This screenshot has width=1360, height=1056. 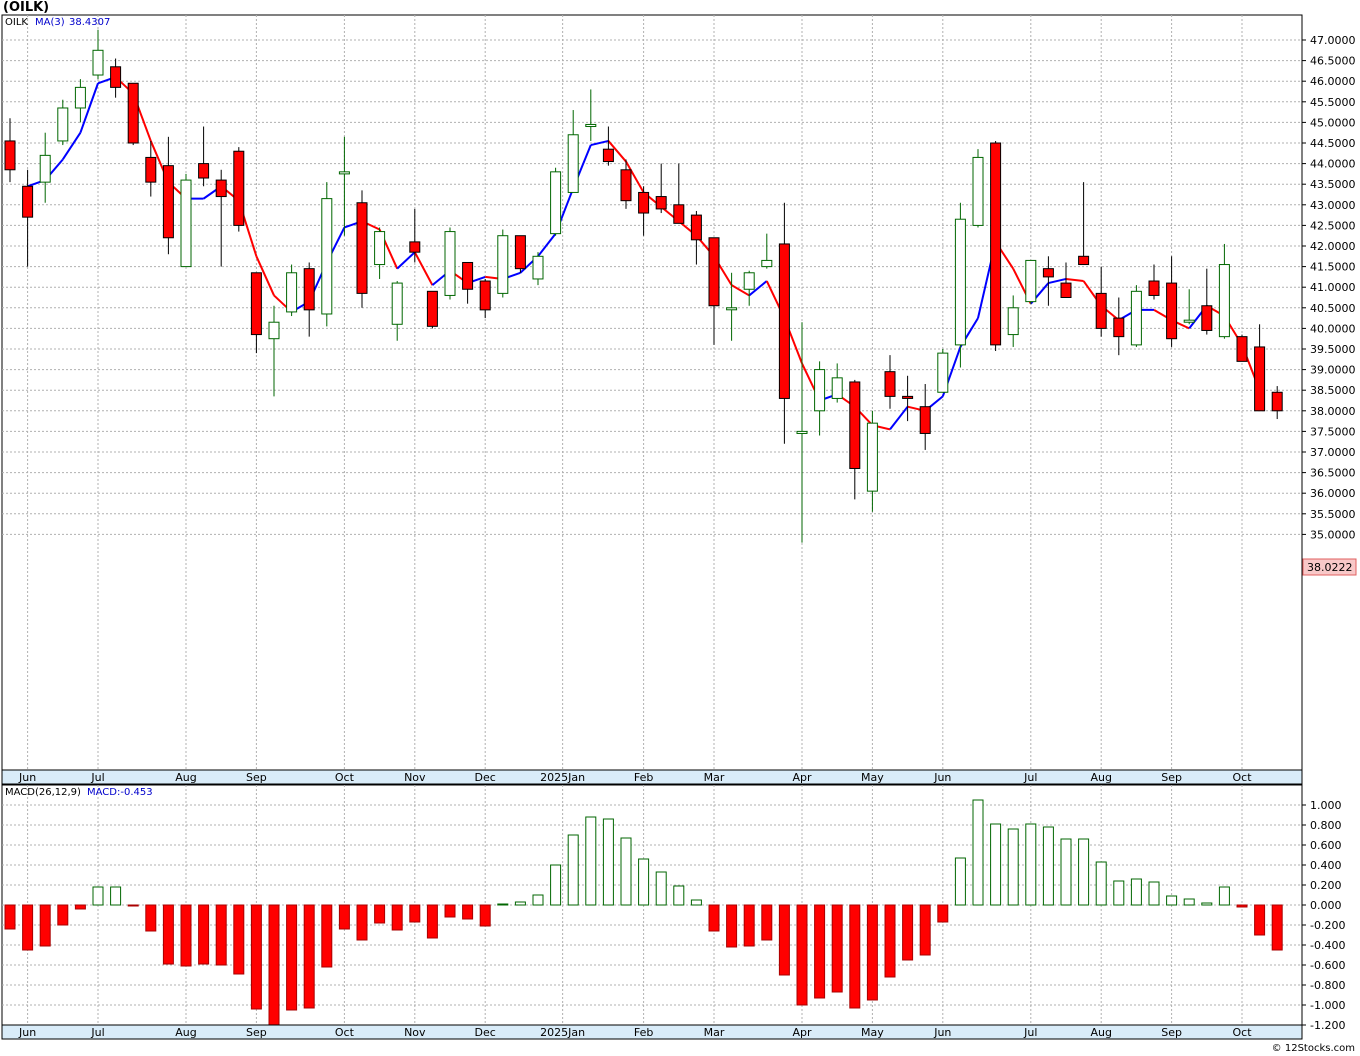 I want to click on watermark: © 12Stocks.com, so click(x=1313, y=1048).